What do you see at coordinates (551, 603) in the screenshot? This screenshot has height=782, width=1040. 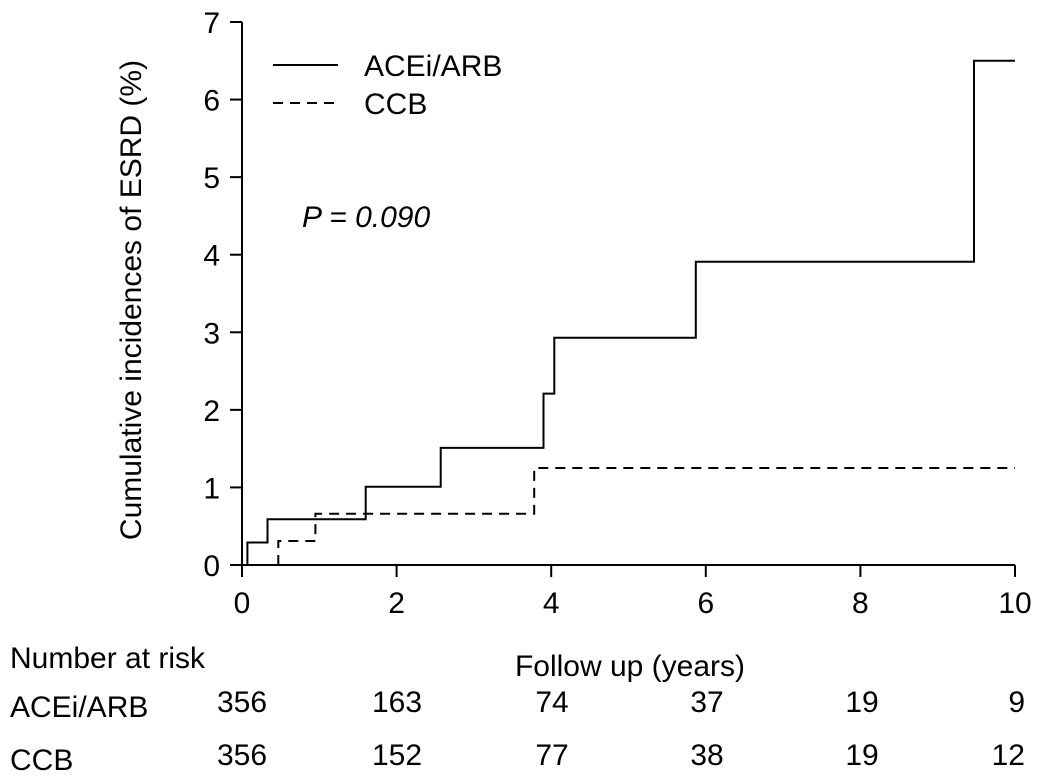 I see `x-tick-label: 4` at bounding box center [551, 603].